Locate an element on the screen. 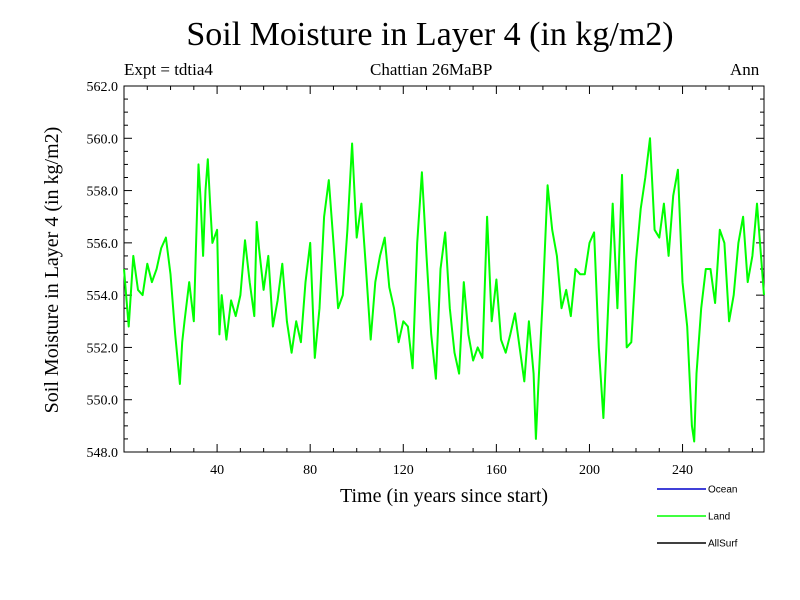 Image resolution: width=800 pixels, height=600 pixels. legend-label-allsurf: AllSurf is located at coordinates (723, 544).